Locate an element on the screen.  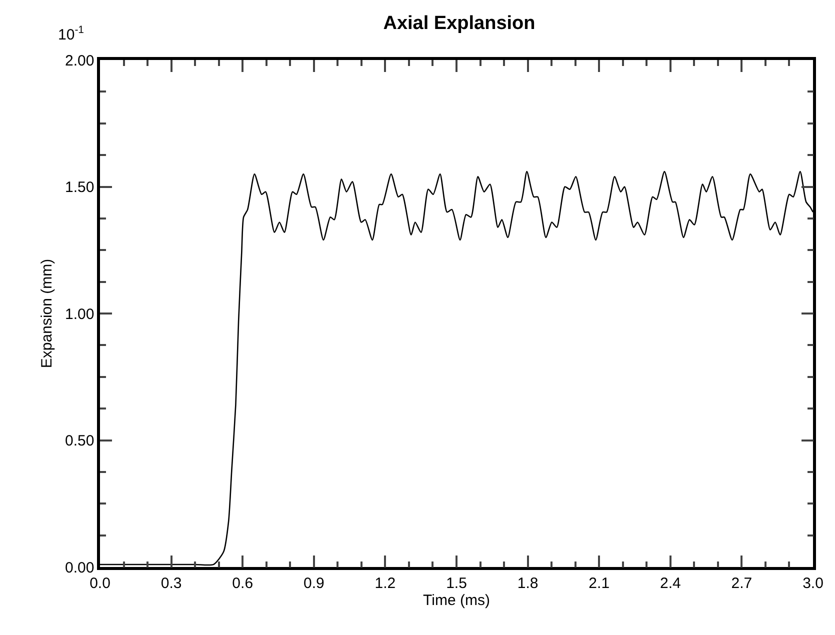
x-tick-label: 3.0 is located at coordinates (813, 583).